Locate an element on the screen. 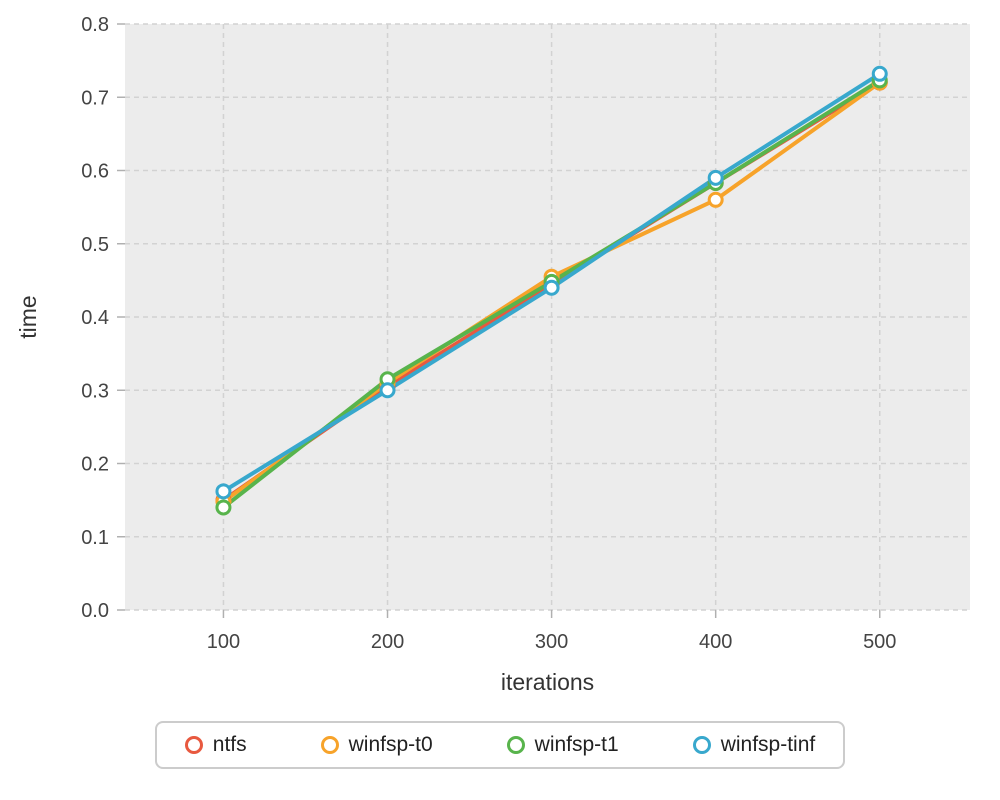 The width and height of the screenshot is (1000, 800). x-tick-label: 300 is located at coordinates (551, 642).